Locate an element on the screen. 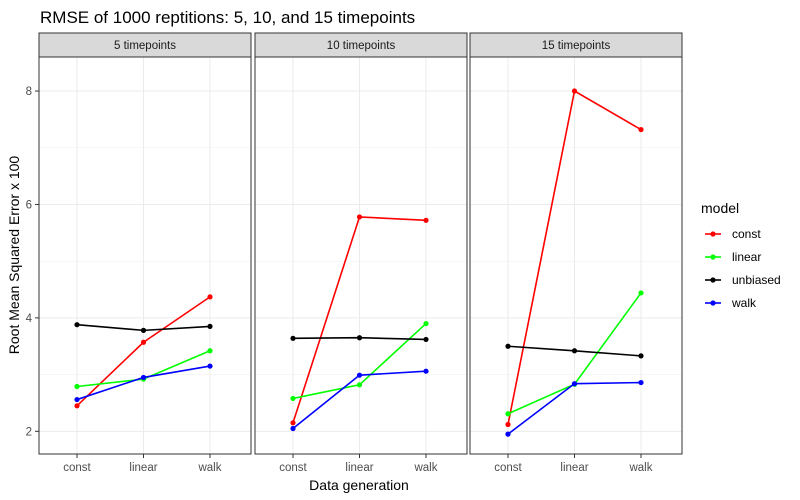  legend-label-const: const is located at coordinates (746, 234).